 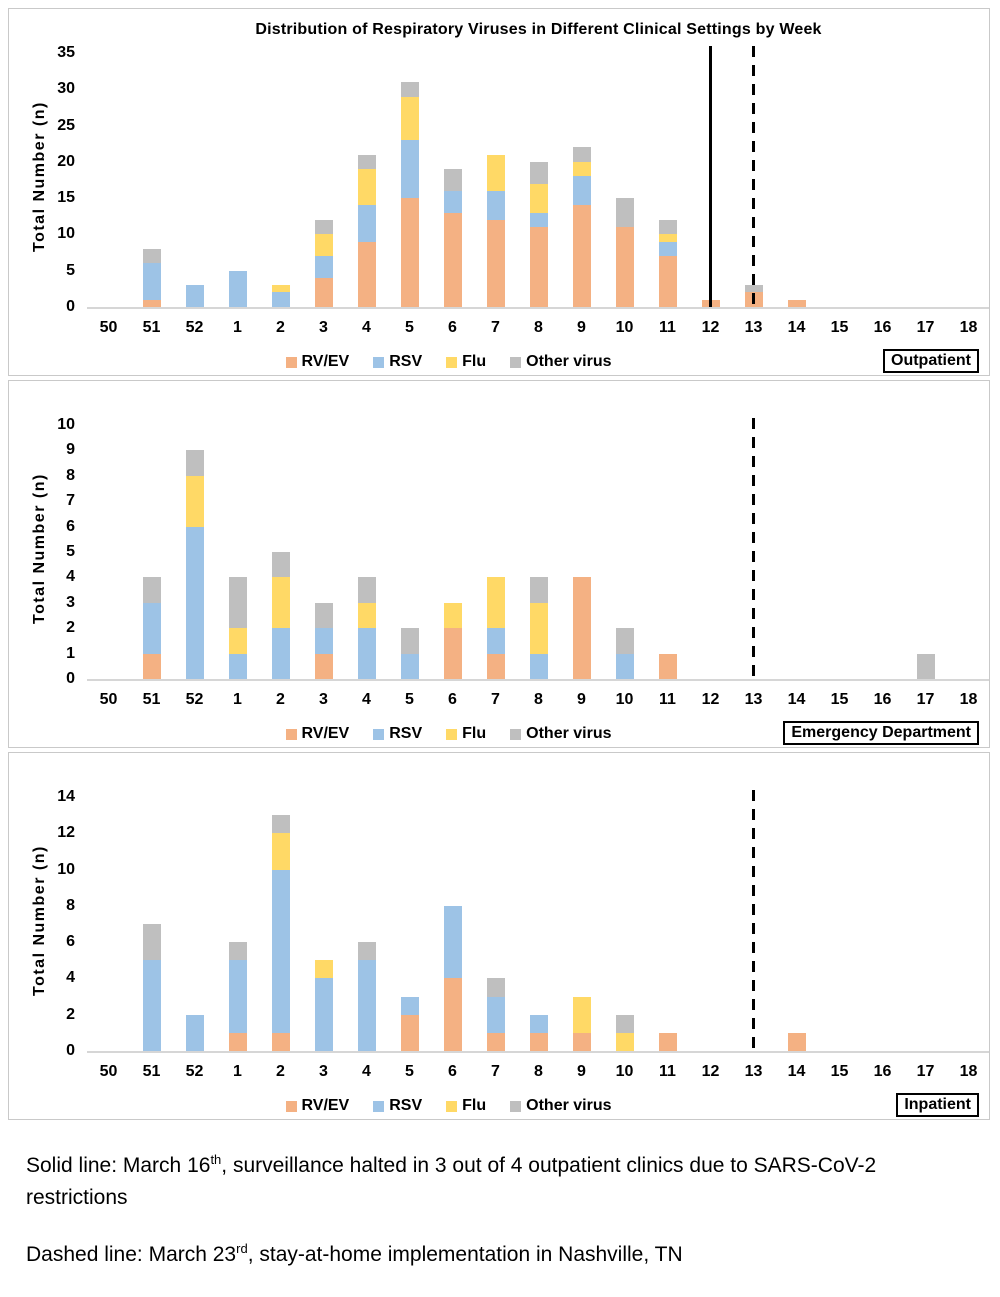 I want to click on legend-item: RSV, so click(x=397, y=362).